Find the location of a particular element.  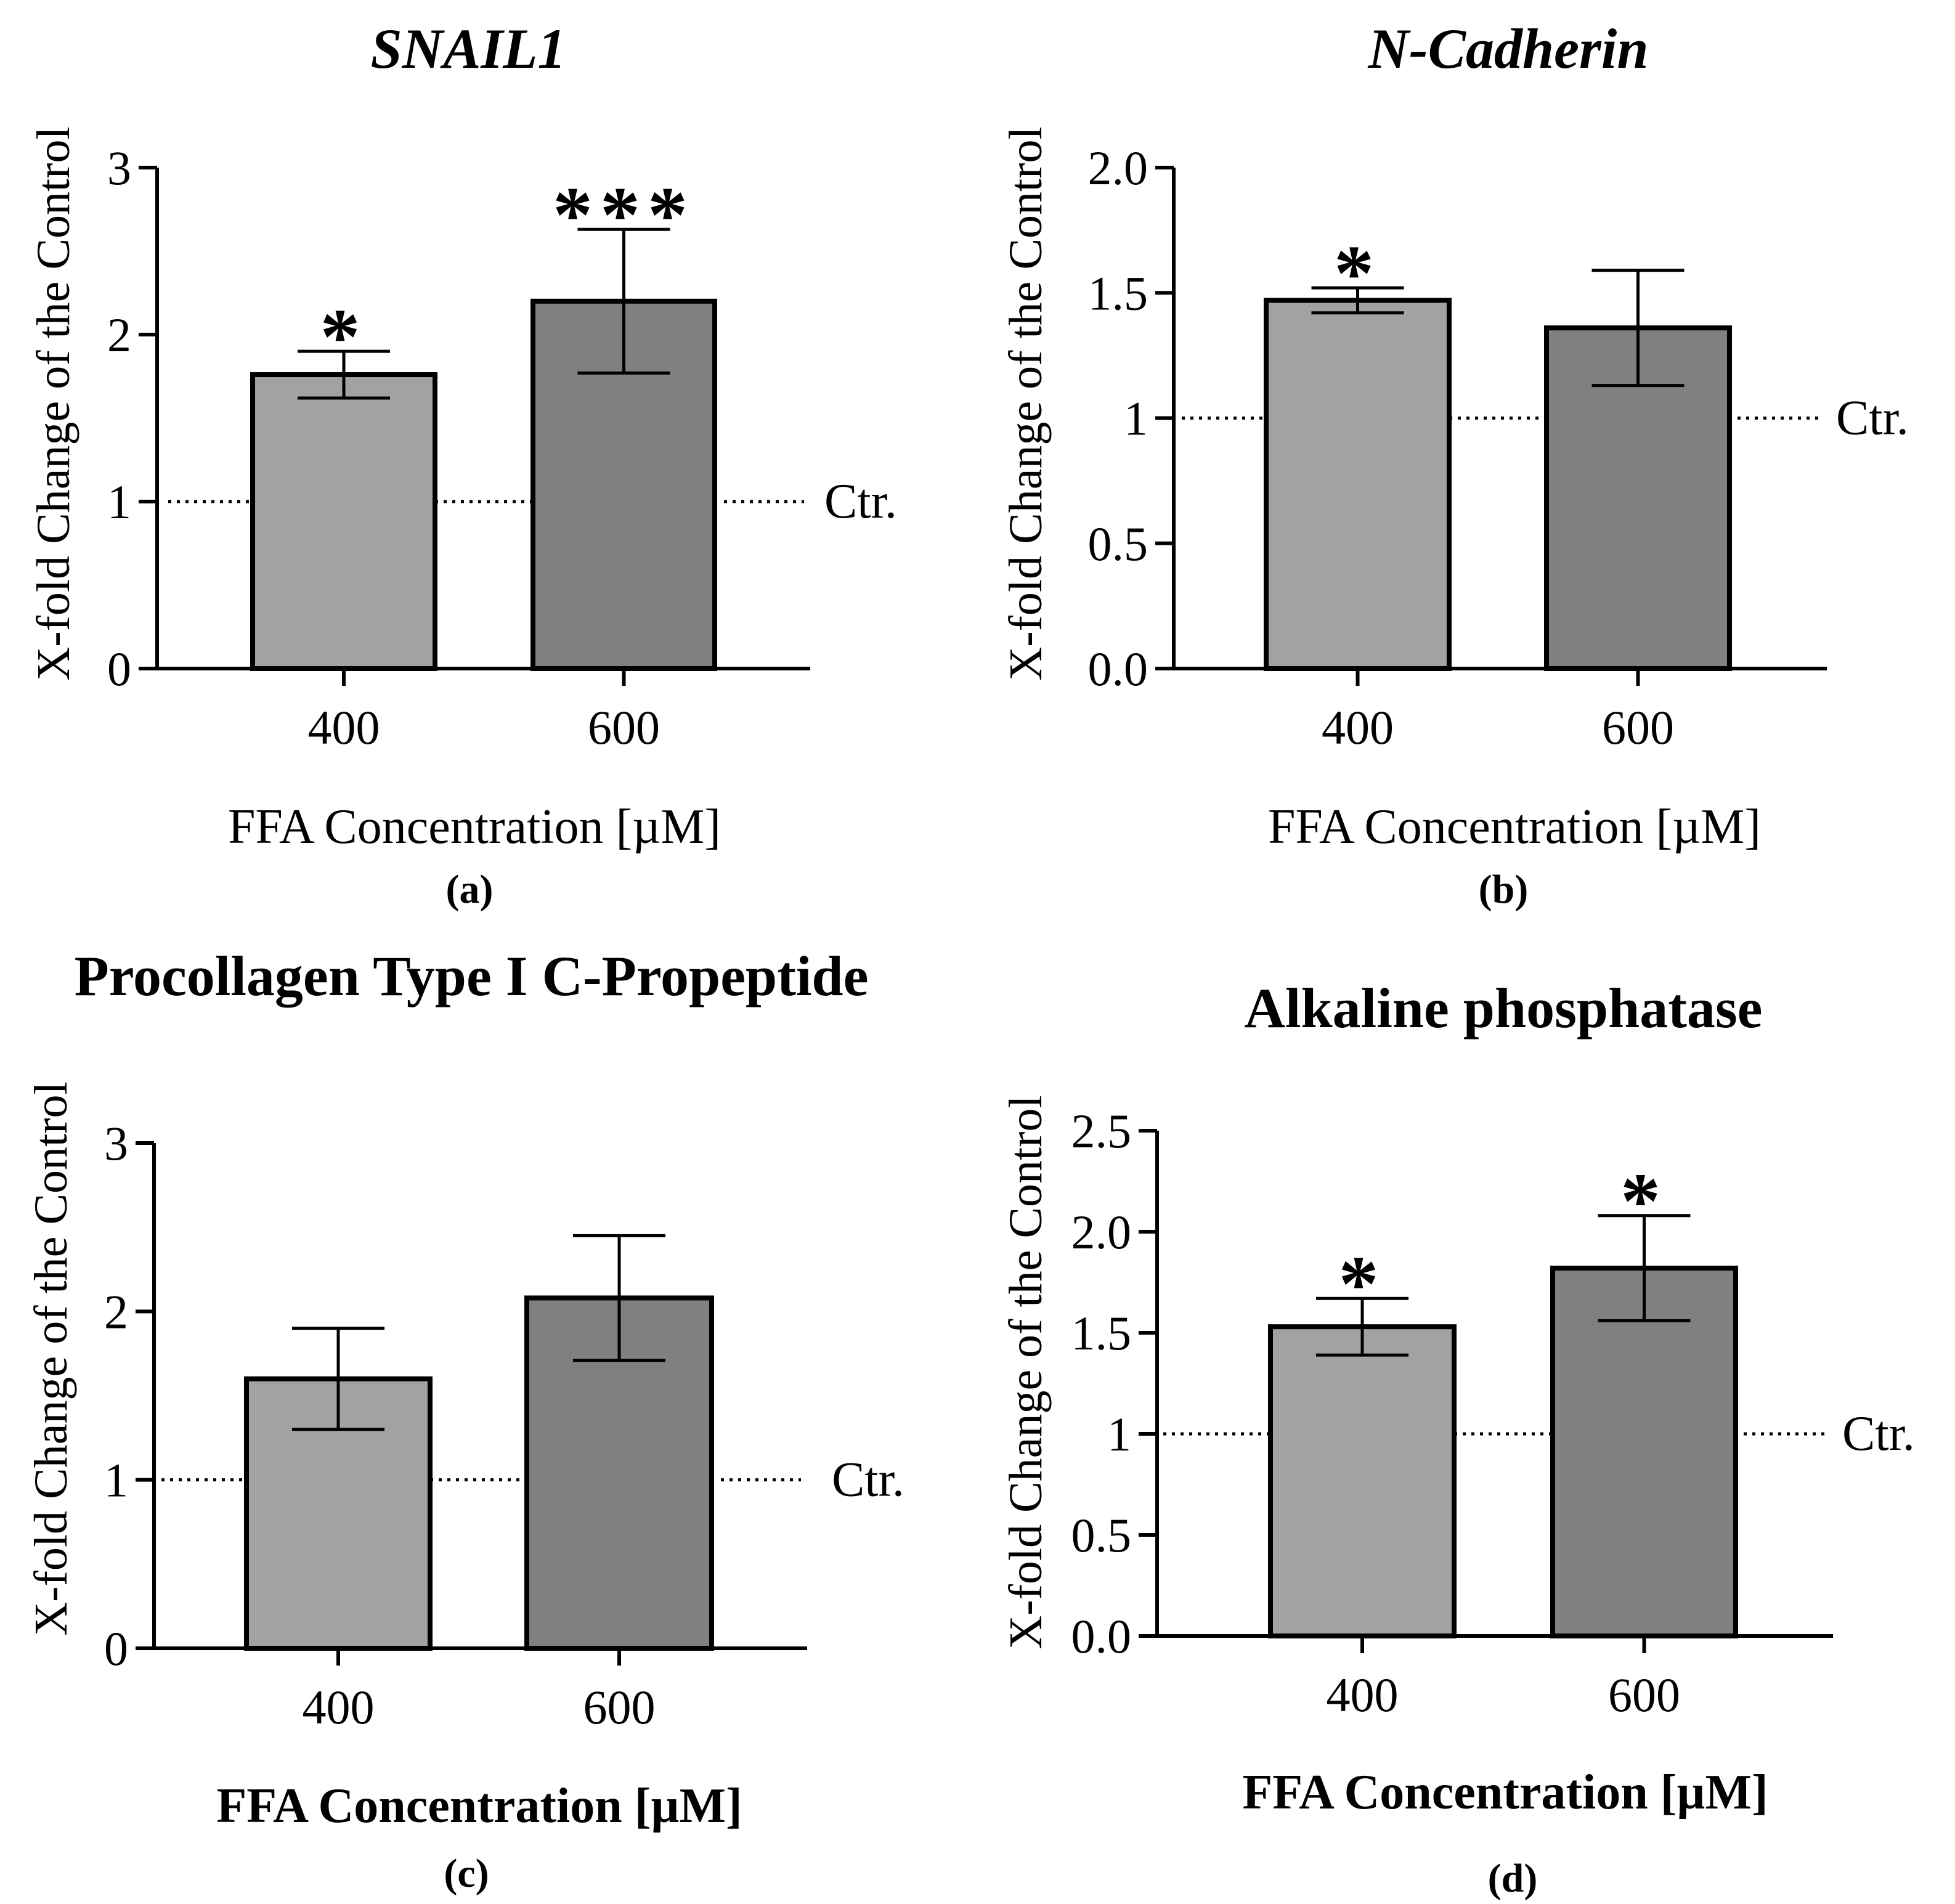

panel-a-ytick-label-0: 0 is located at coordinates (119, 669).